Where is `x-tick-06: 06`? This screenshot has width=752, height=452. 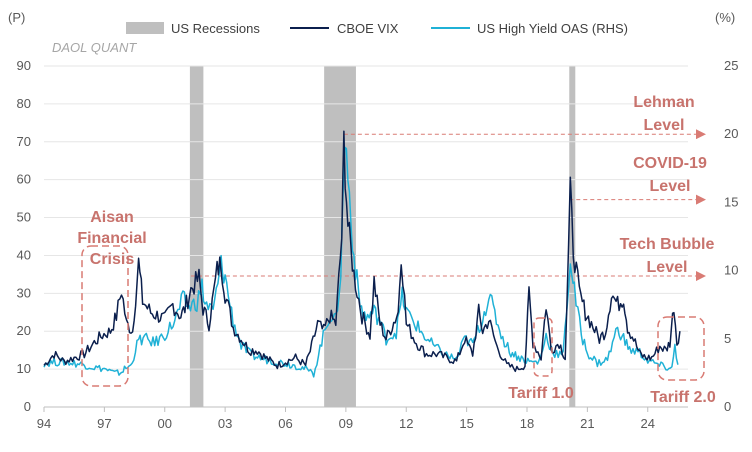 x-tick-06: 06 is located at coordinates (285, 423).